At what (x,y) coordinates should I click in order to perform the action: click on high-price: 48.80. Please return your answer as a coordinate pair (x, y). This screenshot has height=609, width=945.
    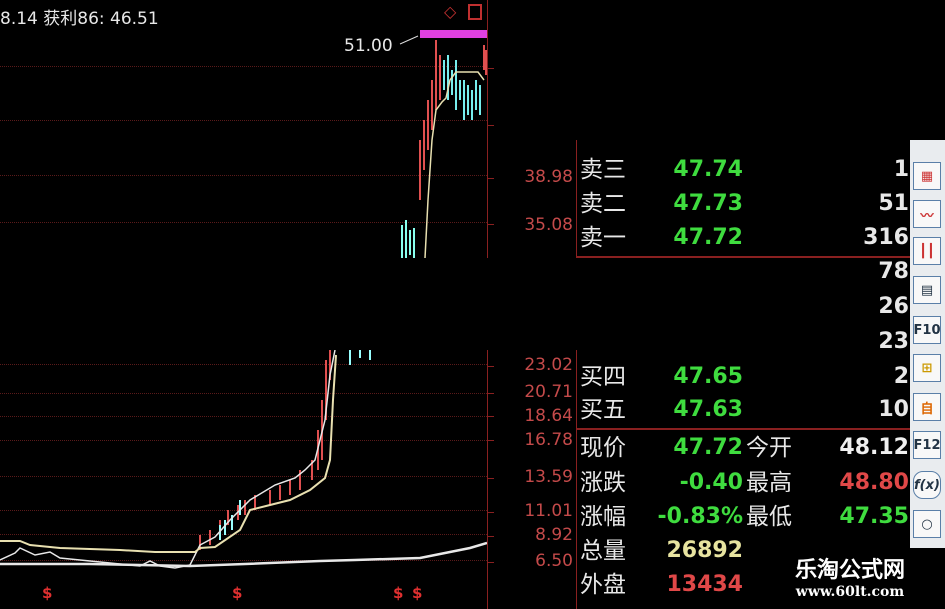
    Looking at the image, I should click on (874, 482).